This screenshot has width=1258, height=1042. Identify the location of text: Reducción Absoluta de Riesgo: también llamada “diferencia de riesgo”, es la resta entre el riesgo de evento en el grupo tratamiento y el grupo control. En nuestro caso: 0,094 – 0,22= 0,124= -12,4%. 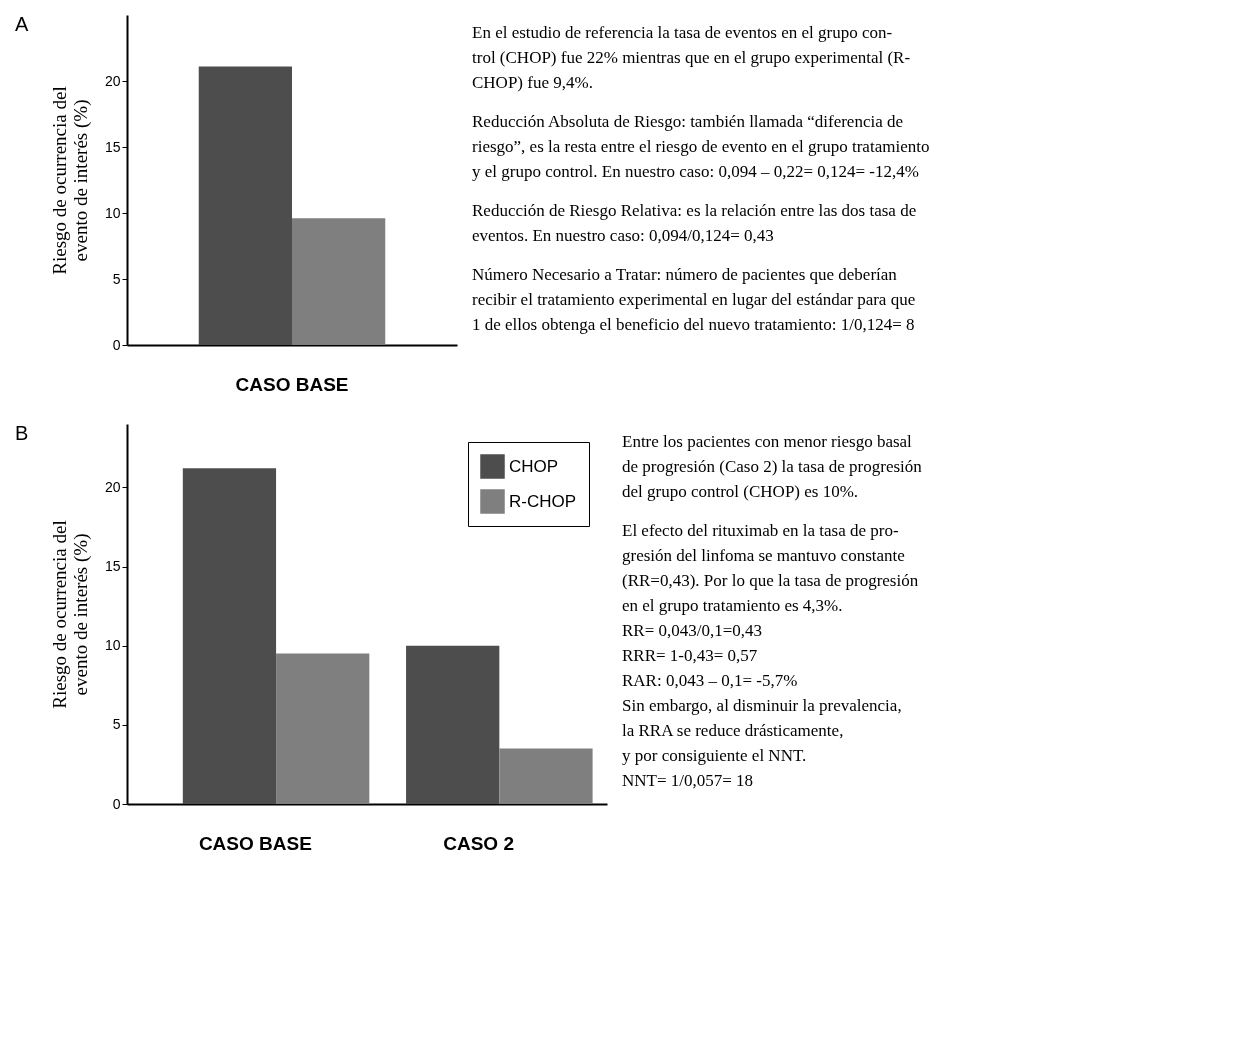
(701, 146).